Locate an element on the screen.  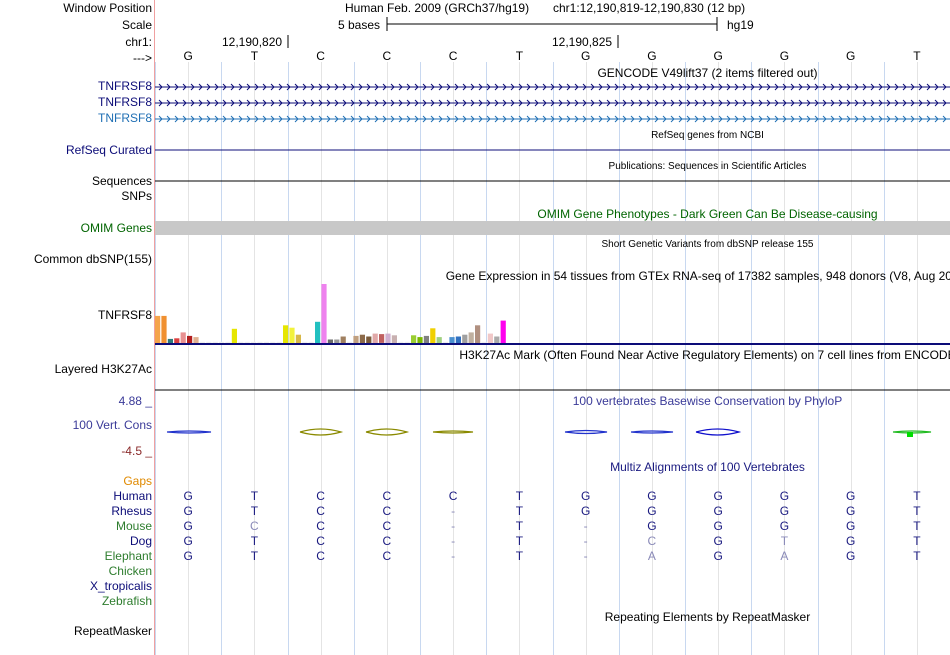
gencode-label-3: TNFRSF8 is located at coordinates (125, 118).